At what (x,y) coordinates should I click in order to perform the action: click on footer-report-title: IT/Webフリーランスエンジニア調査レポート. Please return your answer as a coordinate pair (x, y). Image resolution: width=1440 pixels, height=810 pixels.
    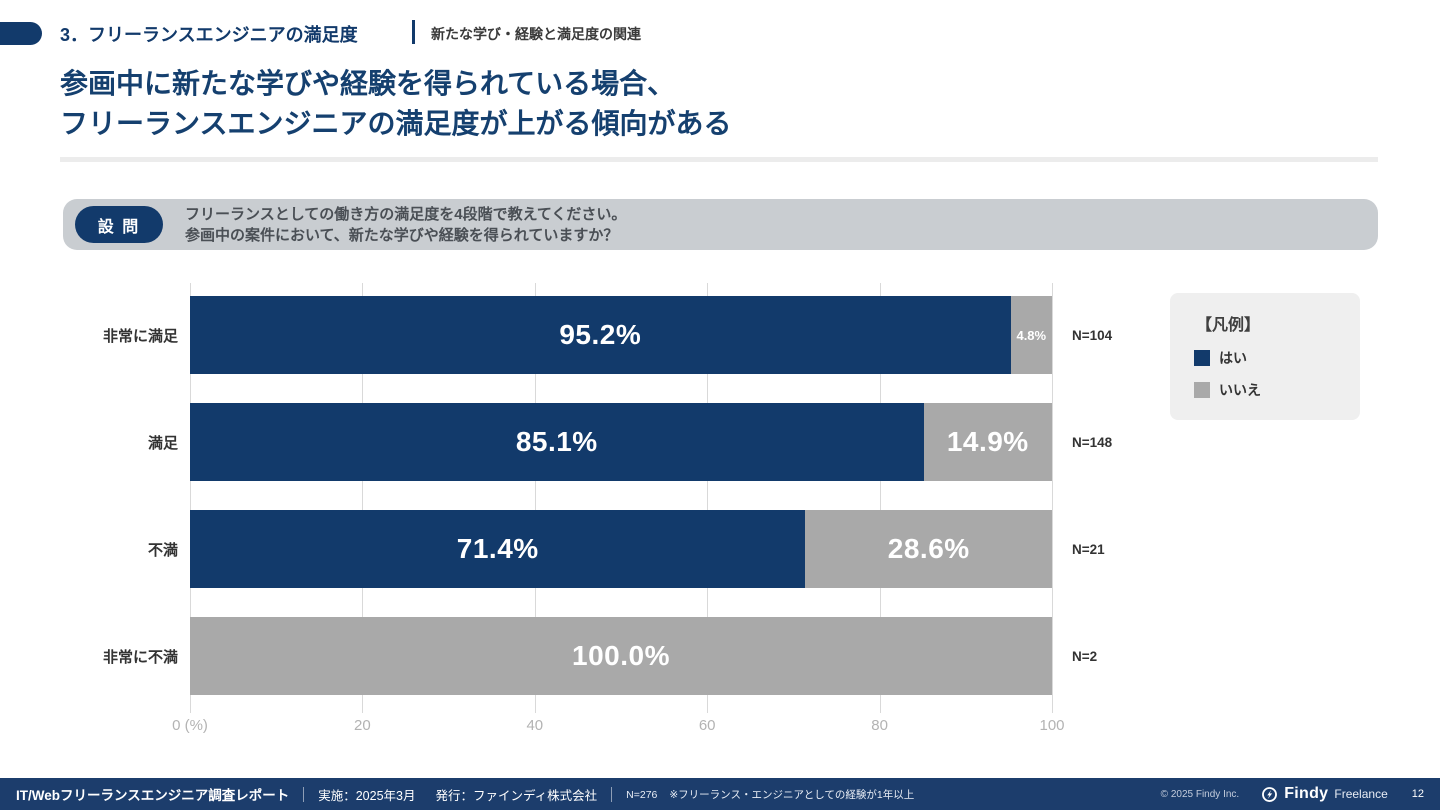
    Looking at the image, I should click on (153, 795).